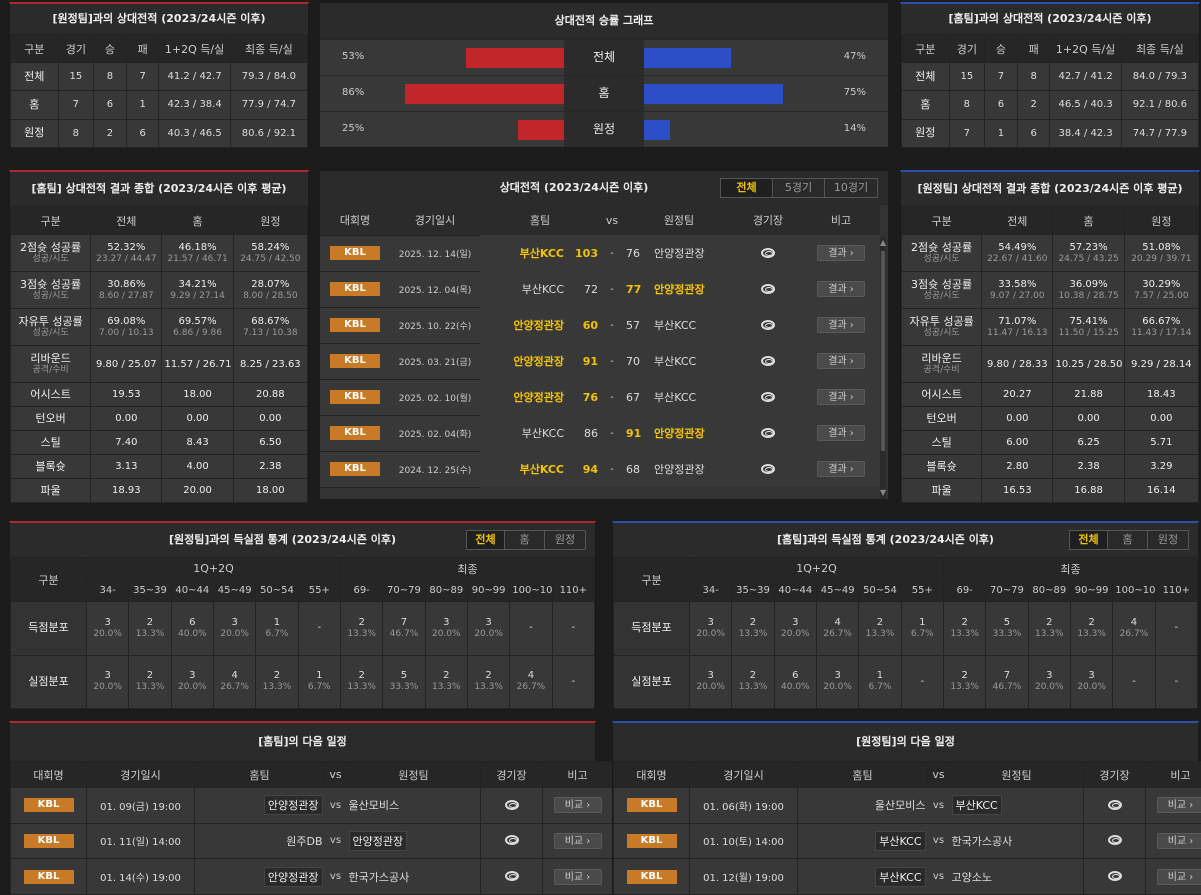 Image resolution: width=1201 pixels, height=895 pixels. What do you see at coordinates (268, 105) in the screenshot?
I see `cell-value: 77.9 / 74.7` at bounding box center [268, 105].